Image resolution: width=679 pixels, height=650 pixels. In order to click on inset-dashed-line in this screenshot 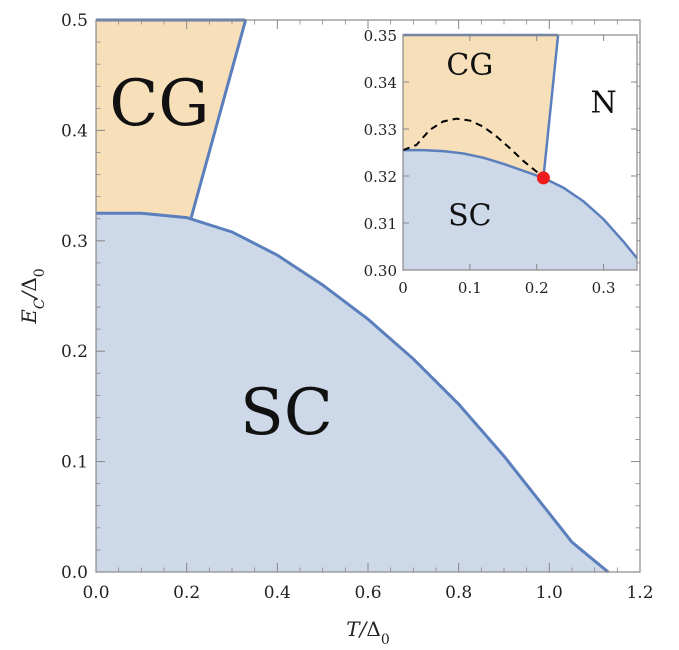, I will do `click(473, 148)`.